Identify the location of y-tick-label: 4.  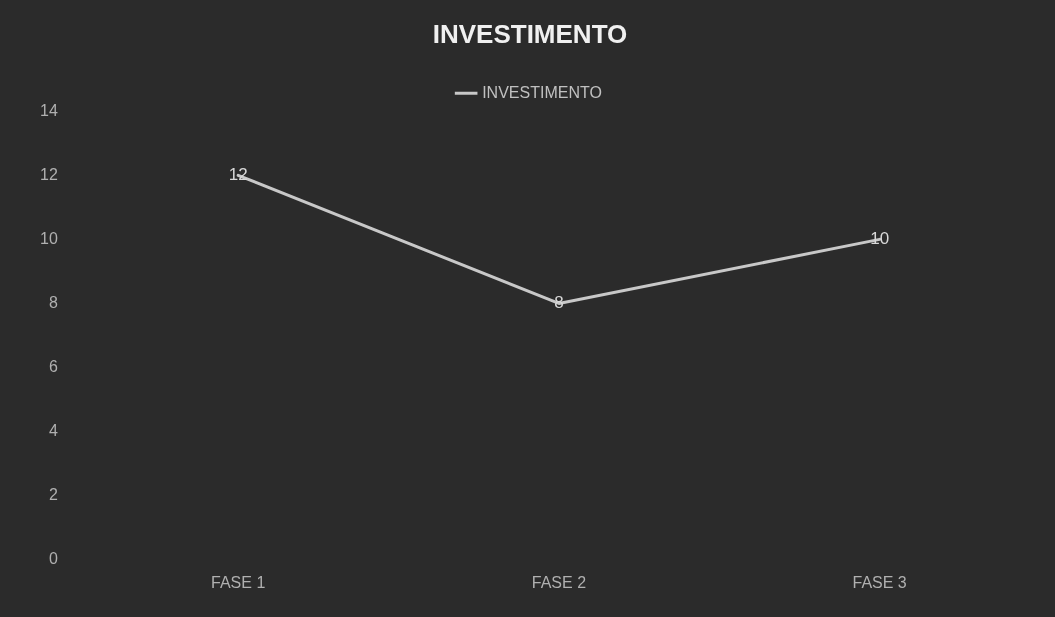
(53, 431).